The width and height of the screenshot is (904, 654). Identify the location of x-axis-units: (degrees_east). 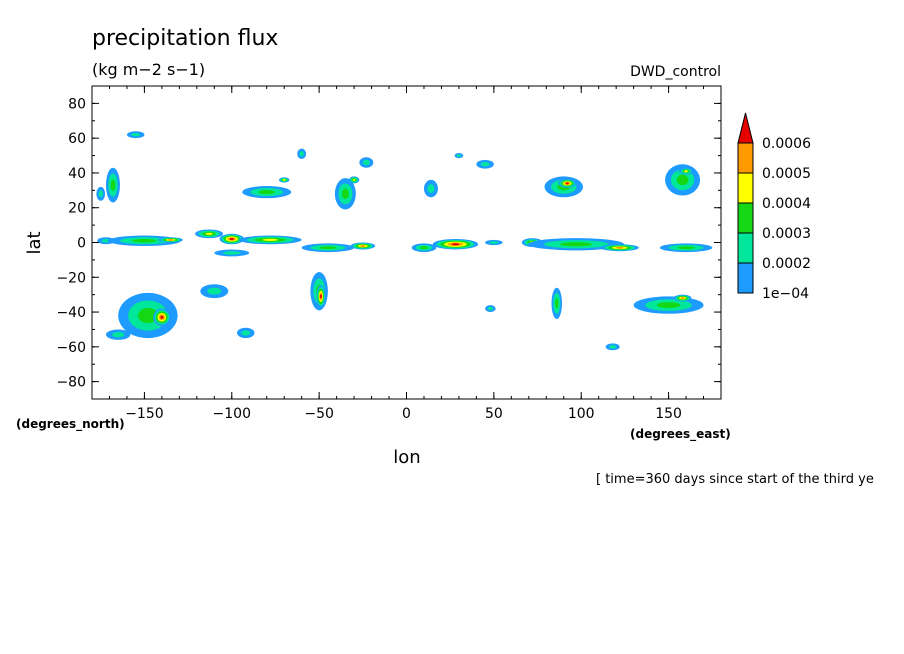
(680, 434).